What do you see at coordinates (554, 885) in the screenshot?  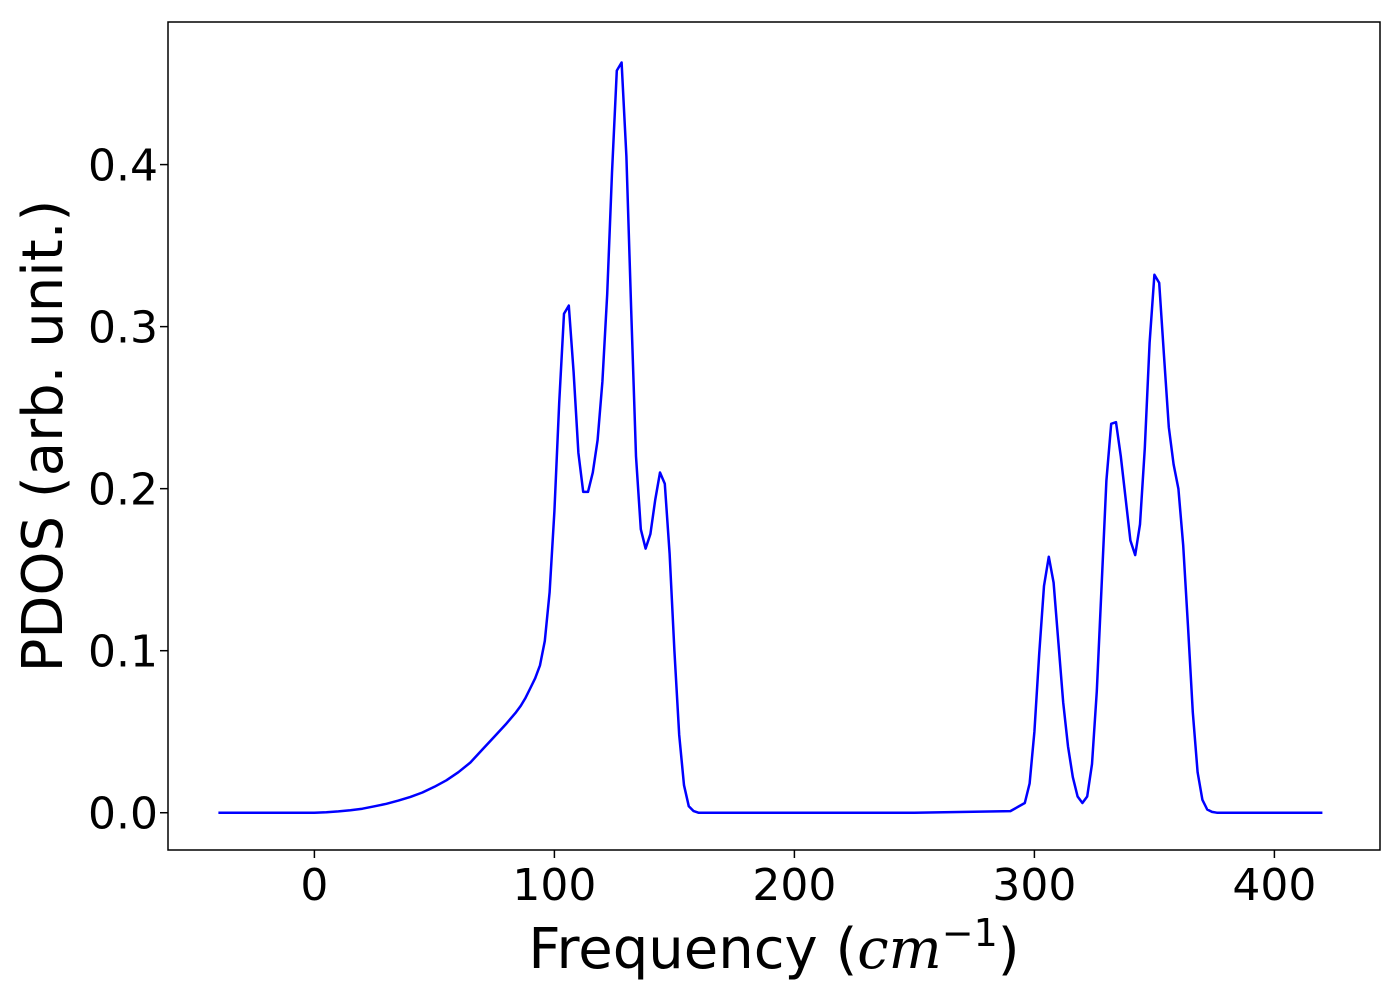 I see `x-tick-label: 100` at bounding box center [554, 885].